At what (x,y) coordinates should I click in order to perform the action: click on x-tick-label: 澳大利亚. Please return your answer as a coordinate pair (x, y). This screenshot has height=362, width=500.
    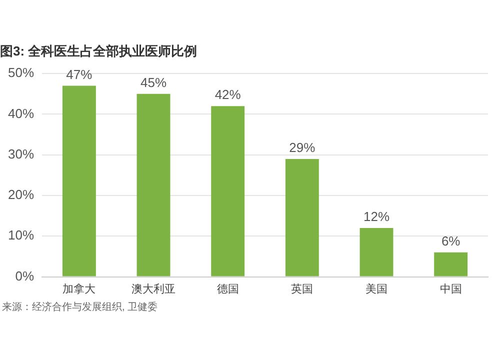
    Looking at the image, I should click on (154, 289).